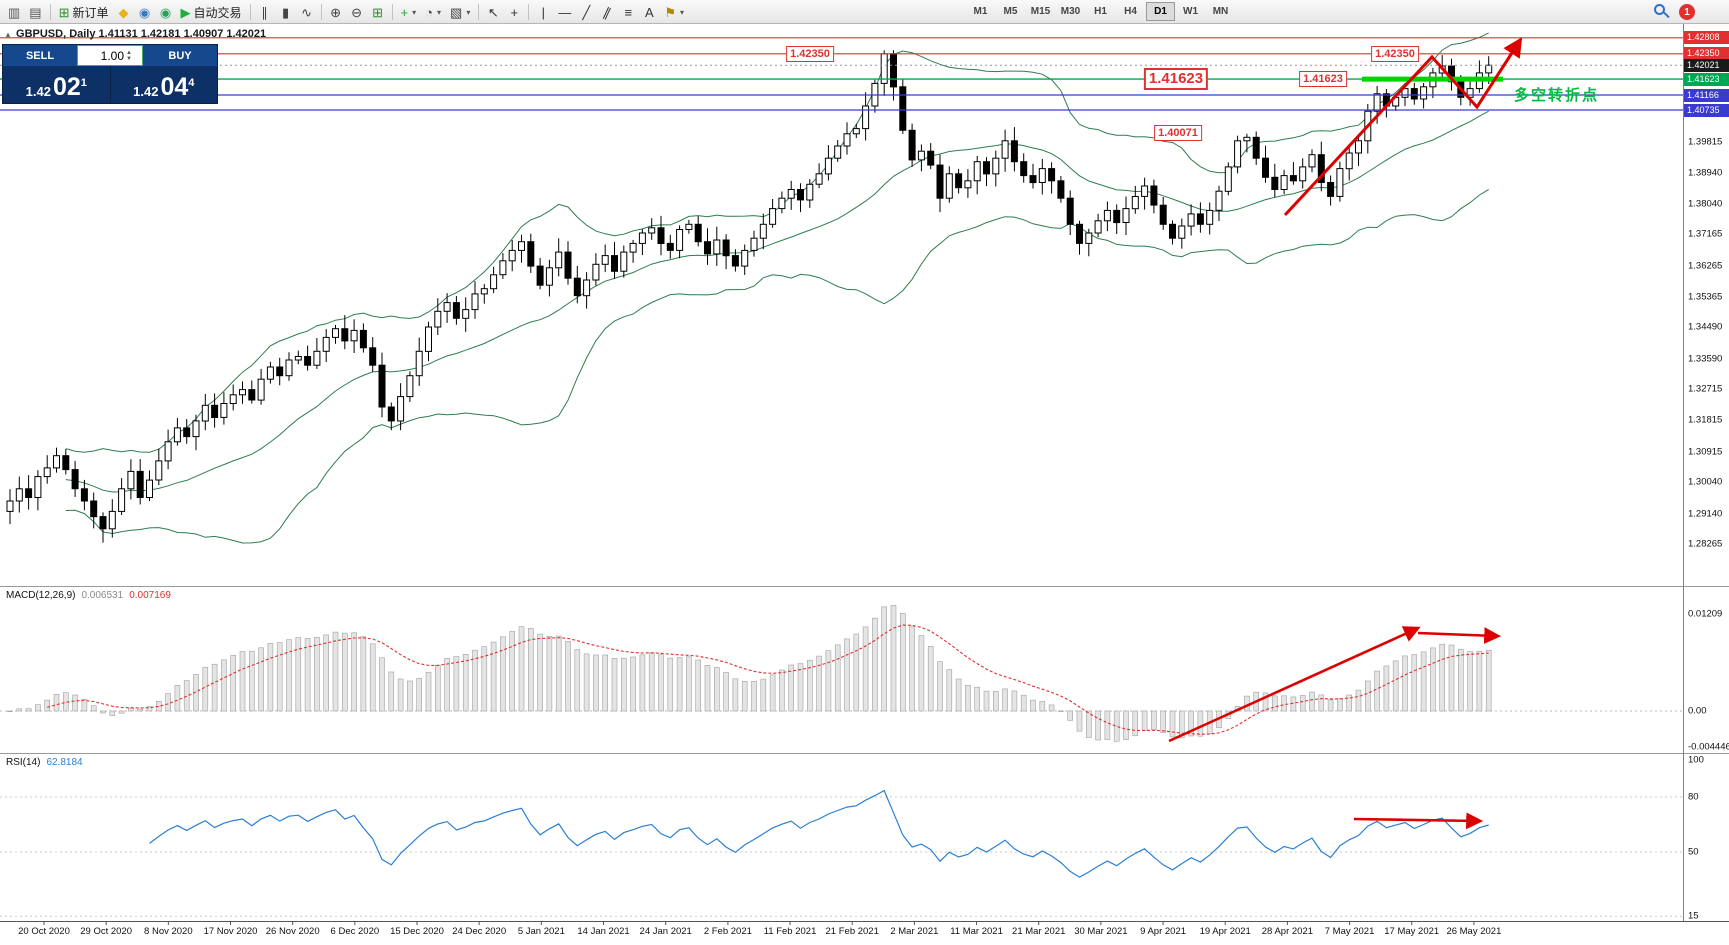 The image size is (1729, 945). Describe the element at coordinates (1705, 420) in the screenshot. I see `price-axis-tick: 1.31815` at that location.